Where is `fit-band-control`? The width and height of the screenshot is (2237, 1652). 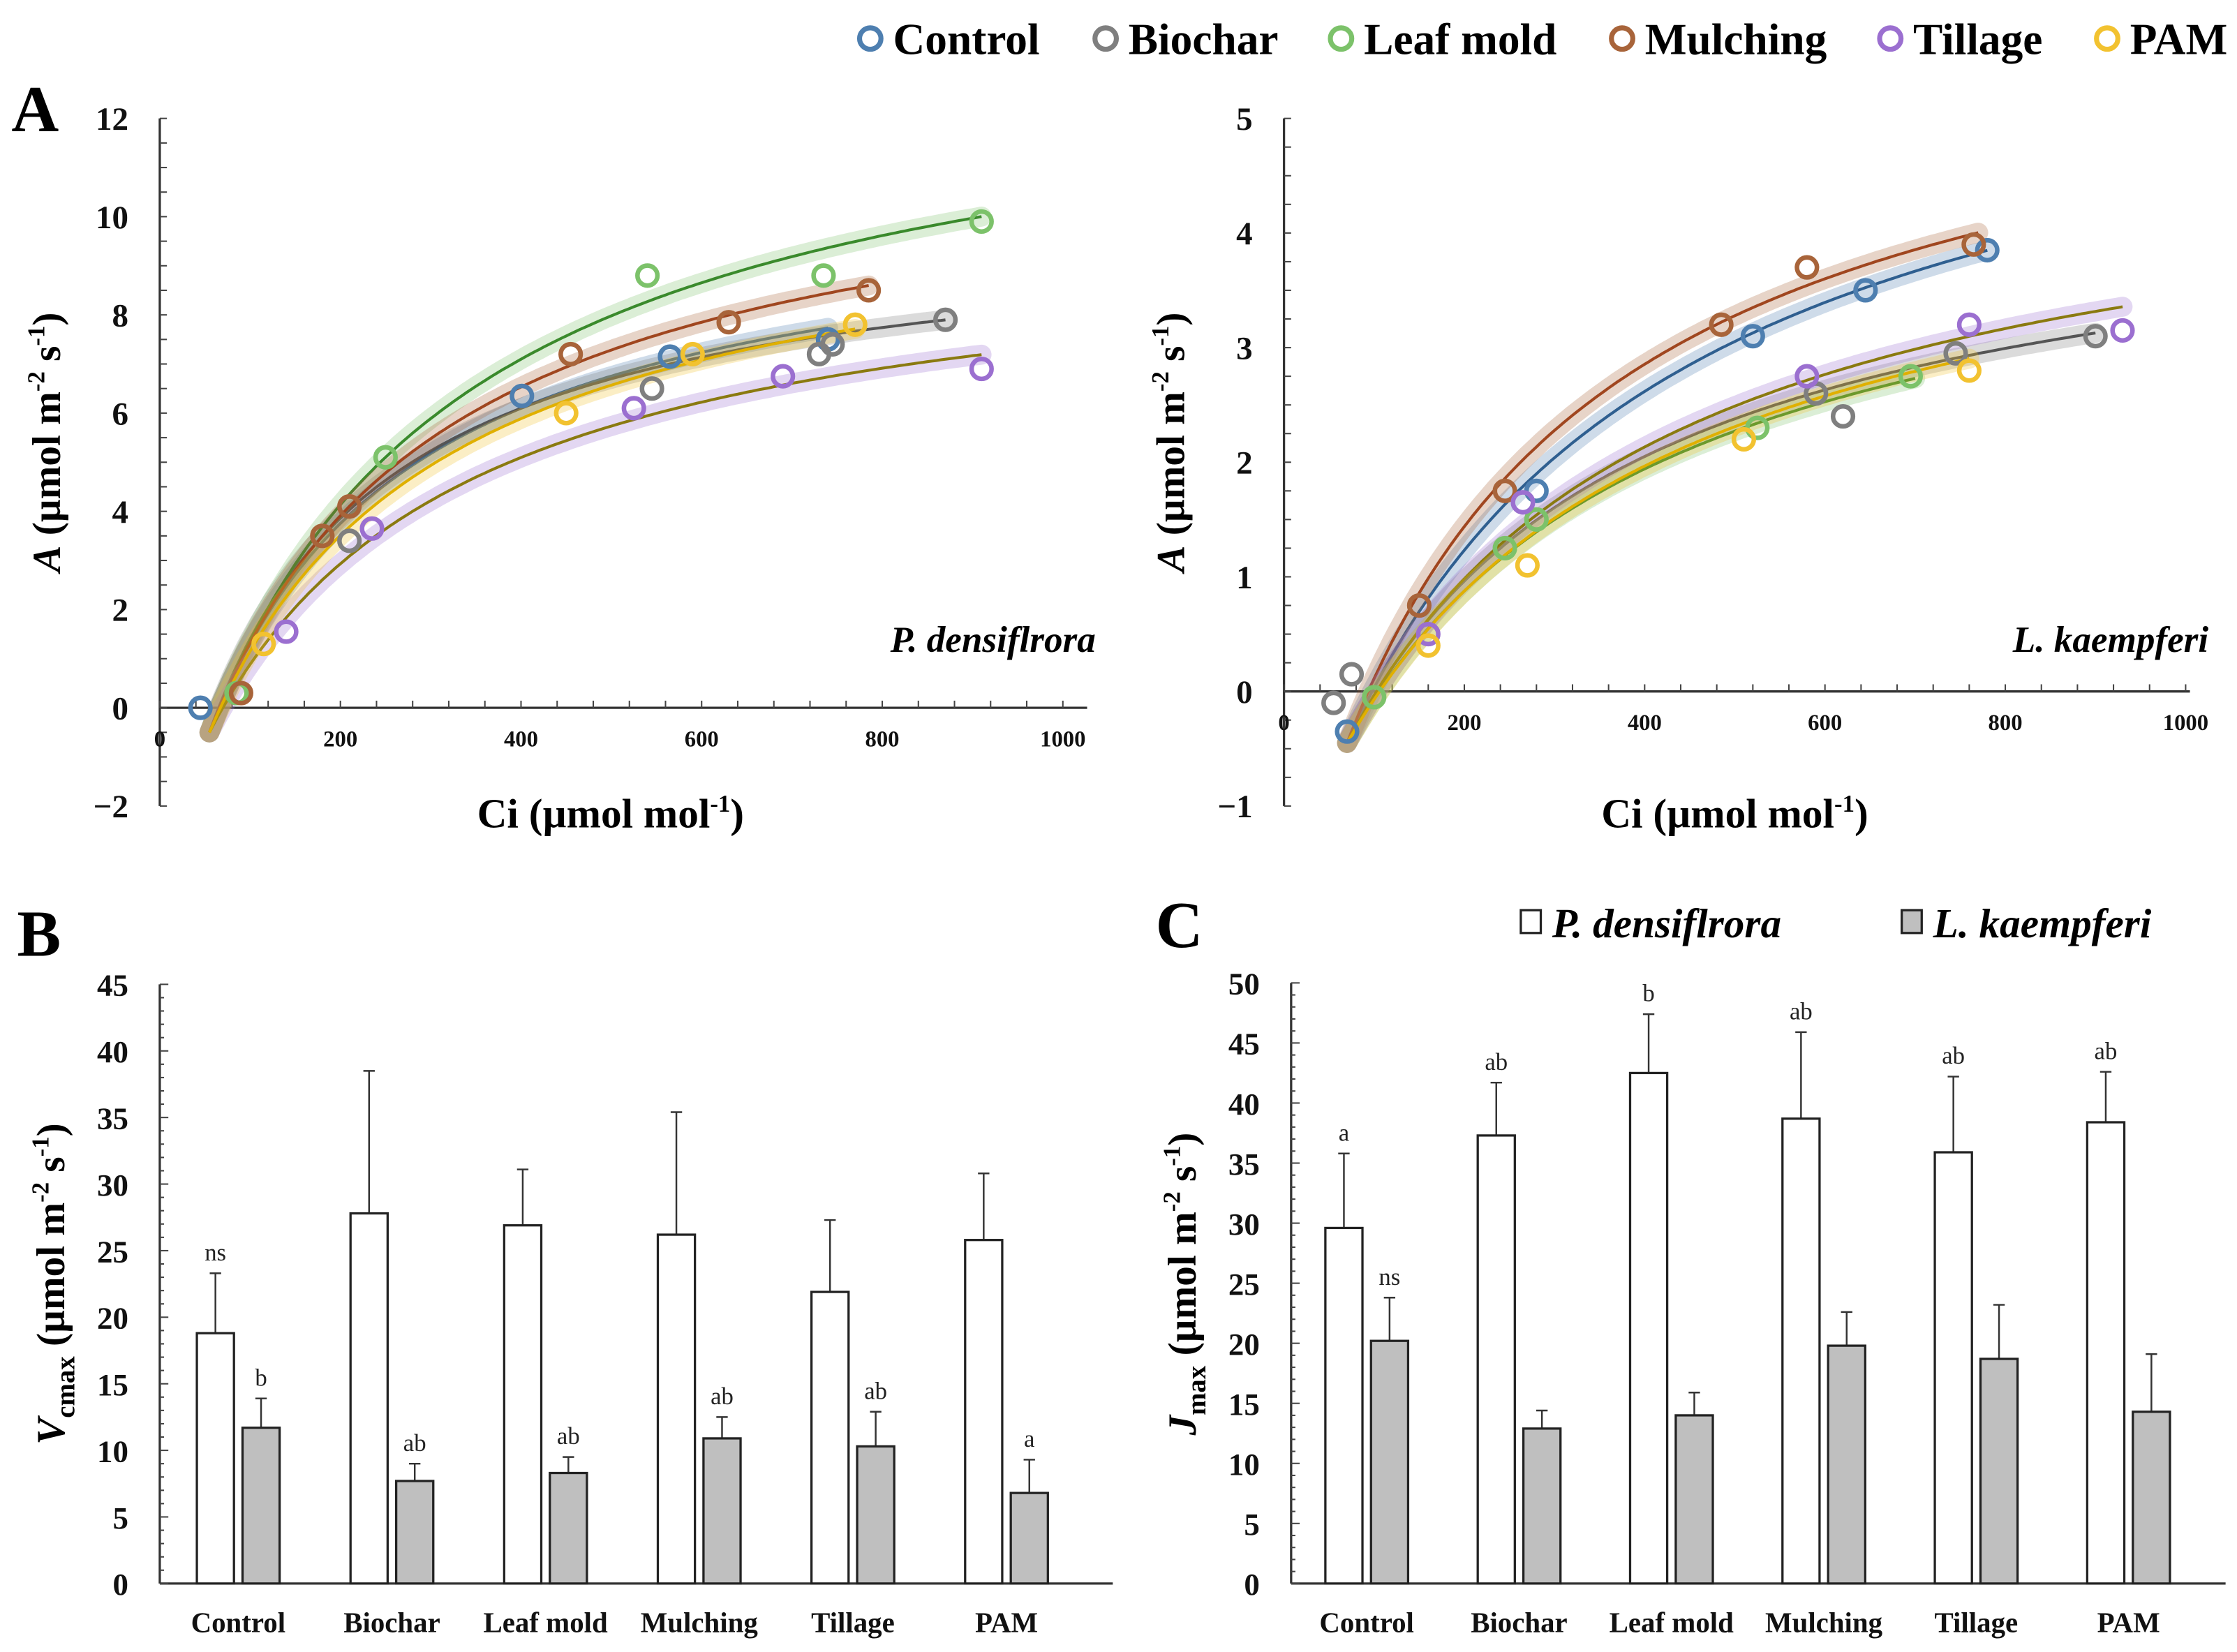 fit-band-control is located at coordinates (1667, 496).